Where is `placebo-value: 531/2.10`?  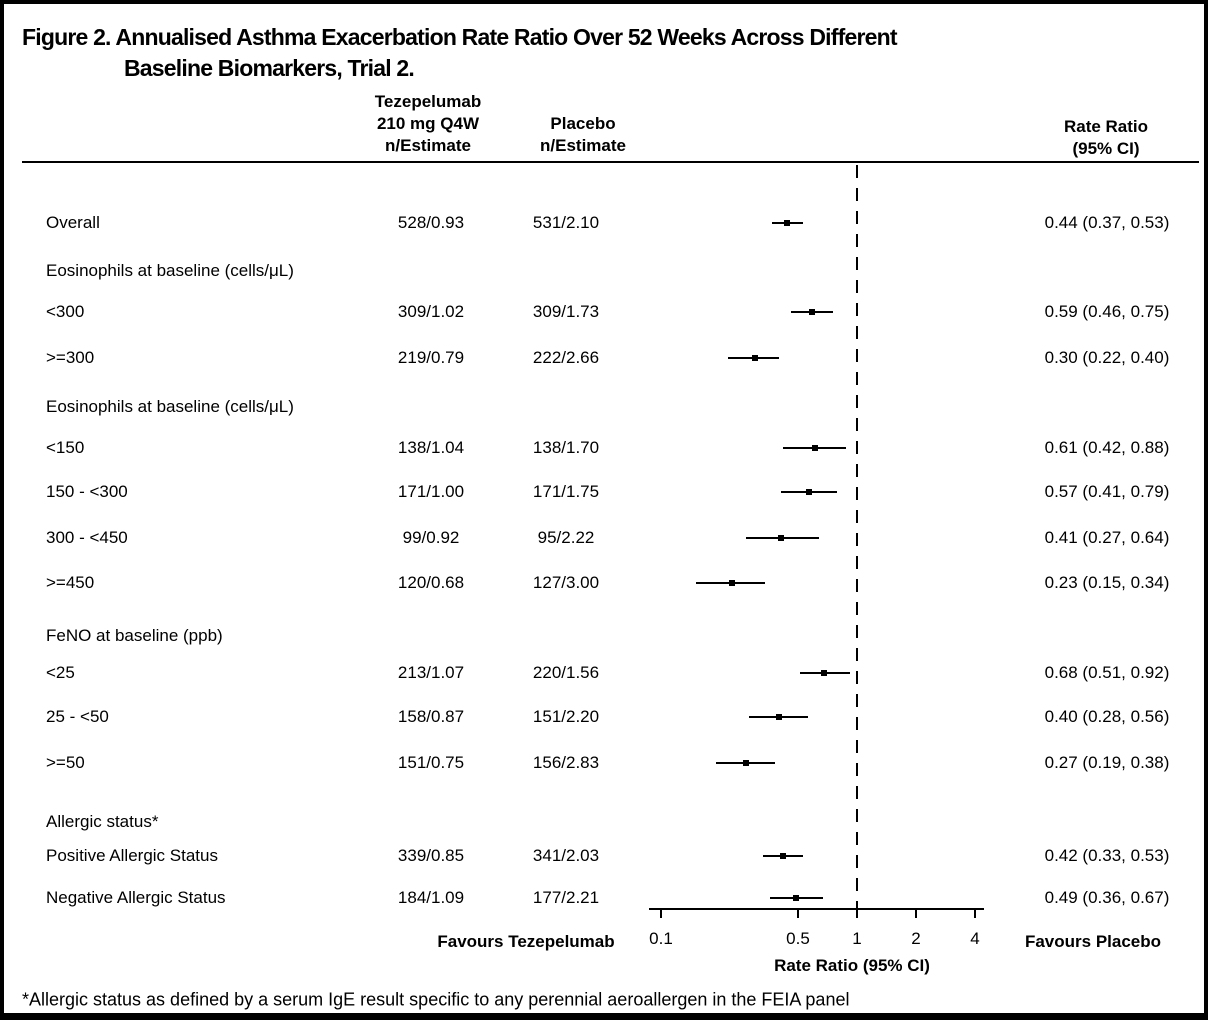 placebo-value: 531/2.10 is located at coordinates (566, 222).